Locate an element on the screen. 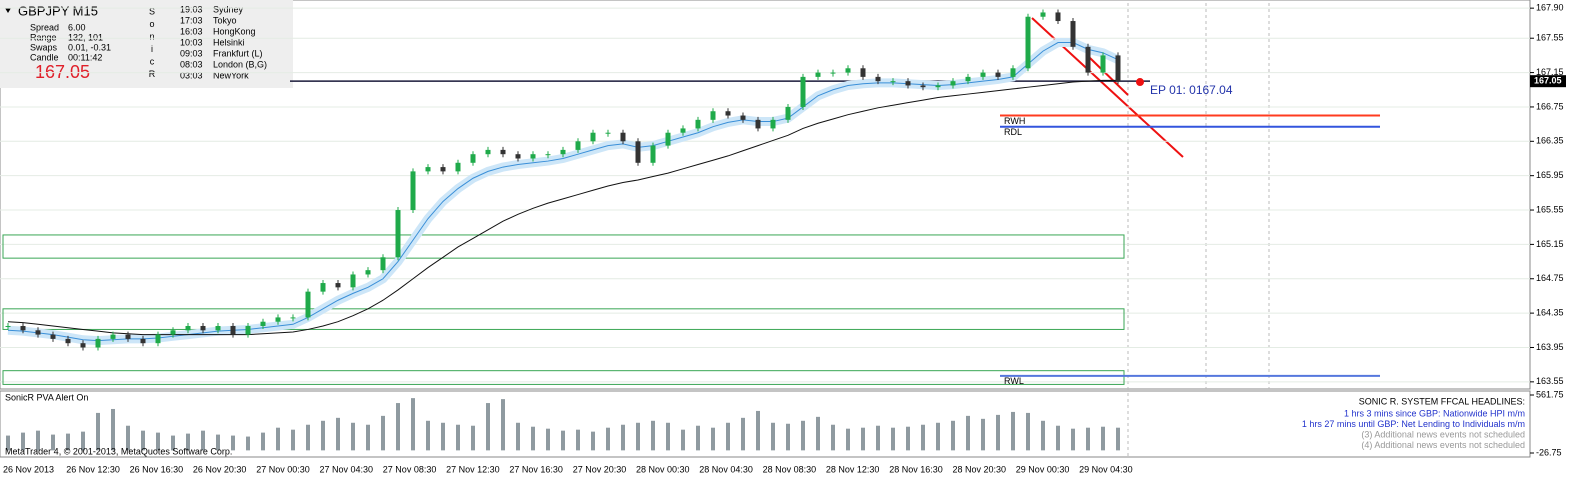 The height and width of the screenshot is (487, 1596). info-box is located at coordinates (146, 44).